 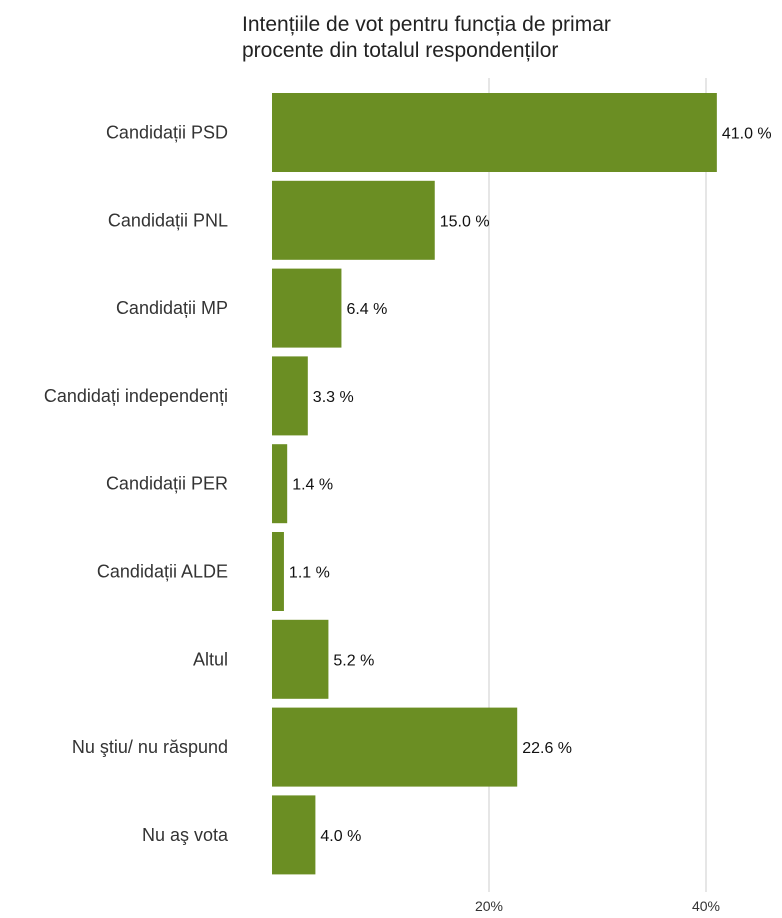 I want to click on category-label: Nu aş vota, so click(x=185, y=835).